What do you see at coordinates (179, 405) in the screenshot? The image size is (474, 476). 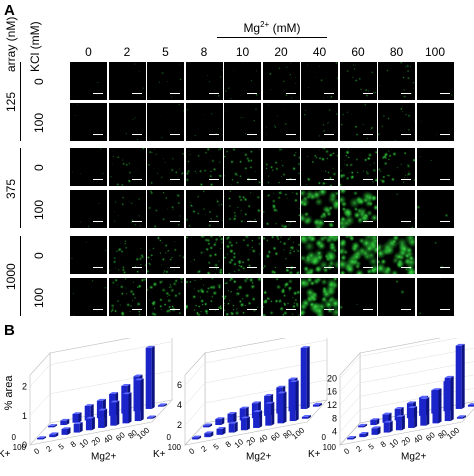 I see `y-tick-label: 4` at bounding box center [179, 405].